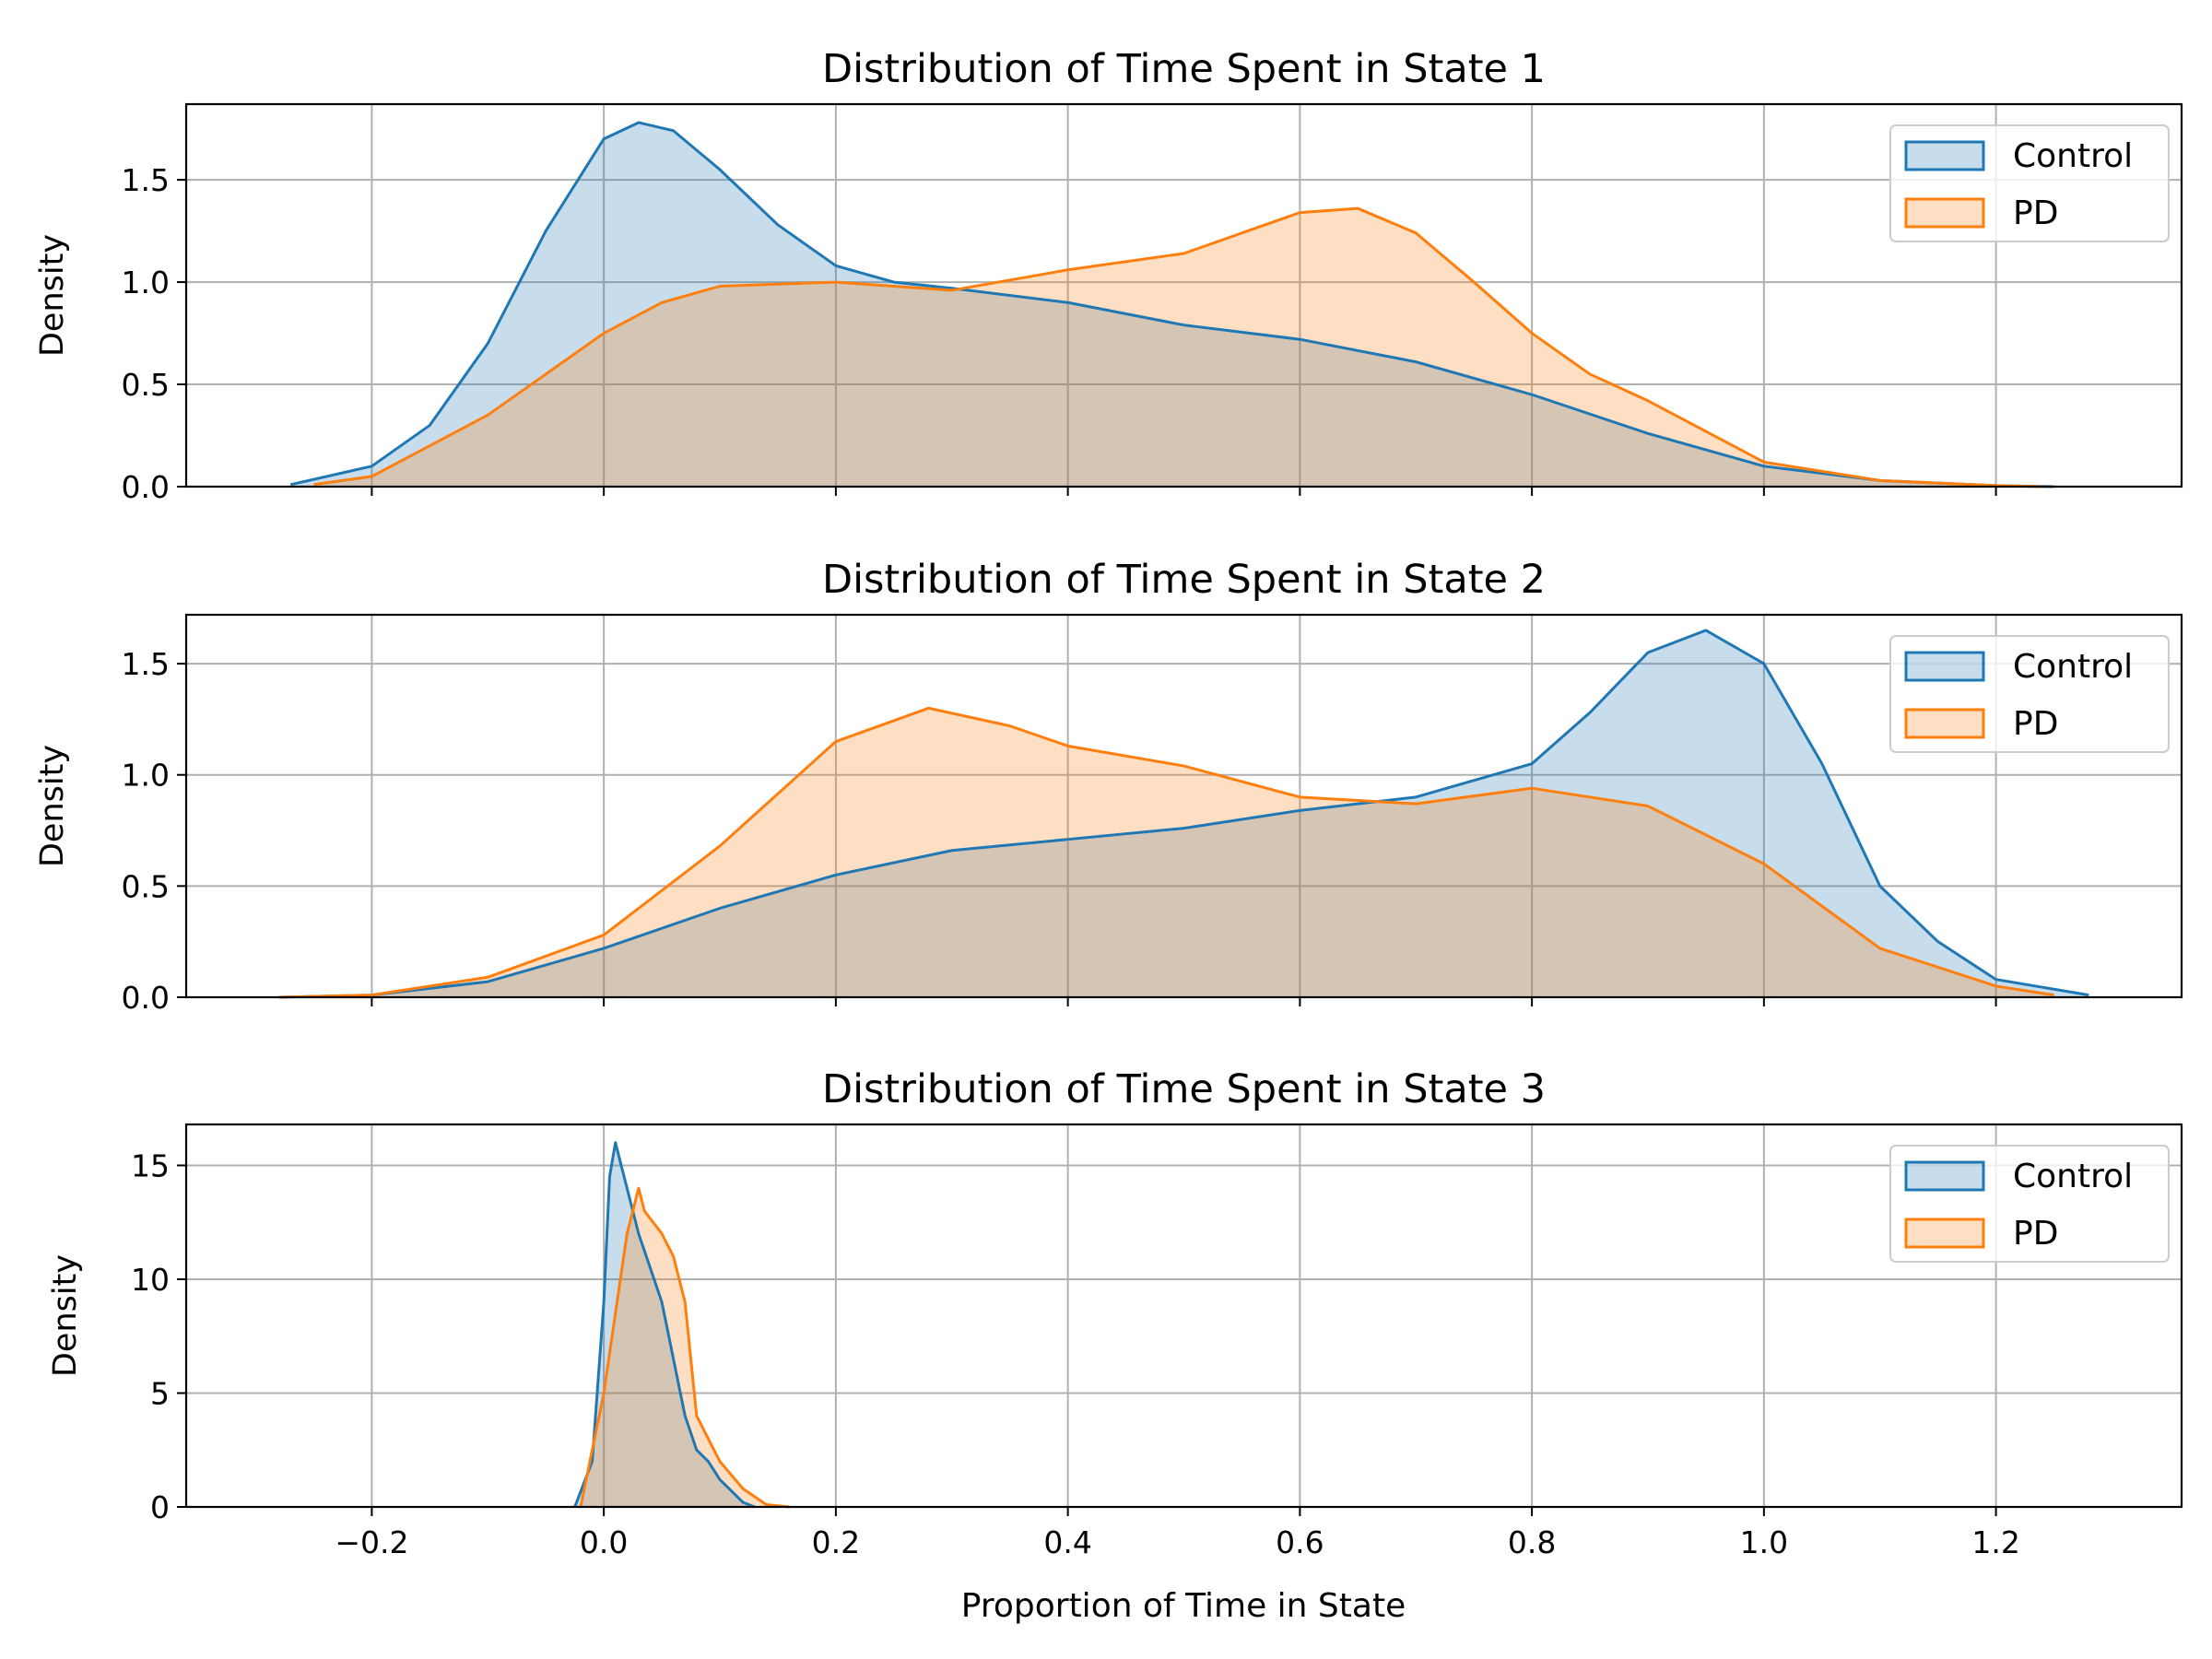  What do you see at coordinates (836, 1542) in the screenshot?
I see `x-tick-label: 0.2` at bounding box center [836, 1542].